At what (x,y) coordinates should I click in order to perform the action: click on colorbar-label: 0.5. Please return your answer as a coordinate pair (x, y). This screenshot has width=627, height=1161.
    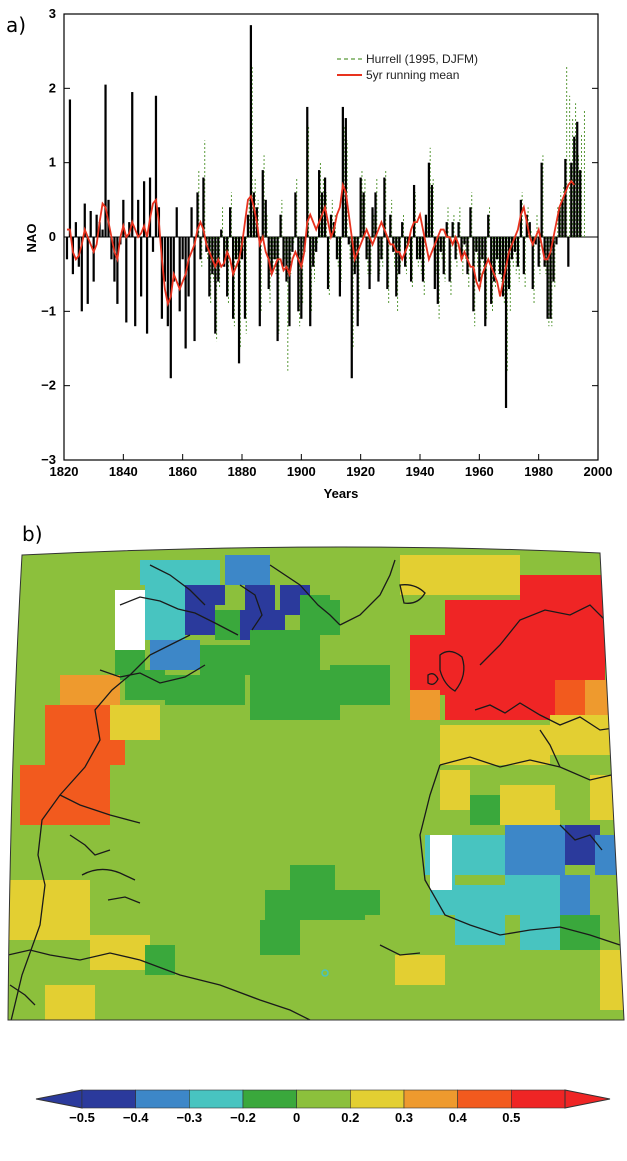
    Looking at the image, I should click on (511, 1117).